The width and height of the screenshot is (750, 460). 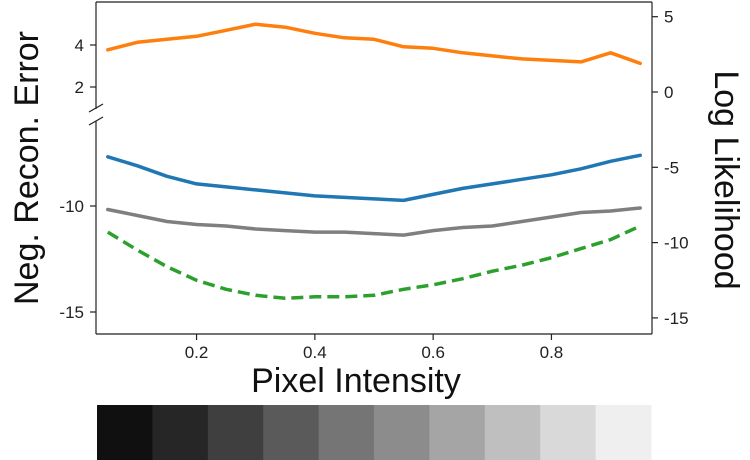 I want to click on x-tick-label: 0.4, so click(x=315, y=352).